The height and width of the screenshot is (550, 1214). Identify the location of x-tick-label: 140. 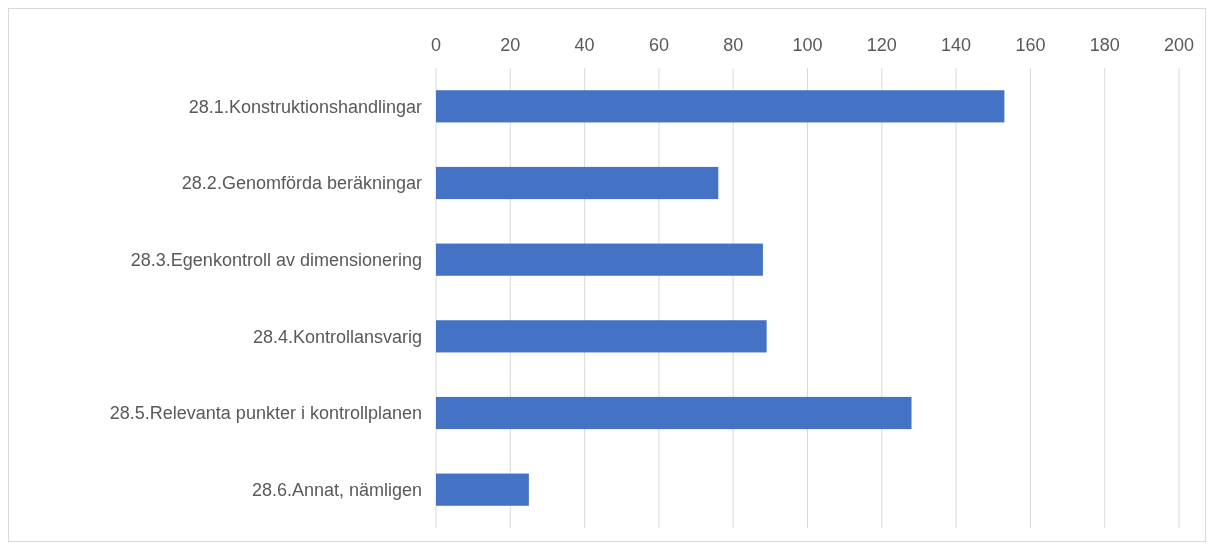
(956, 45).